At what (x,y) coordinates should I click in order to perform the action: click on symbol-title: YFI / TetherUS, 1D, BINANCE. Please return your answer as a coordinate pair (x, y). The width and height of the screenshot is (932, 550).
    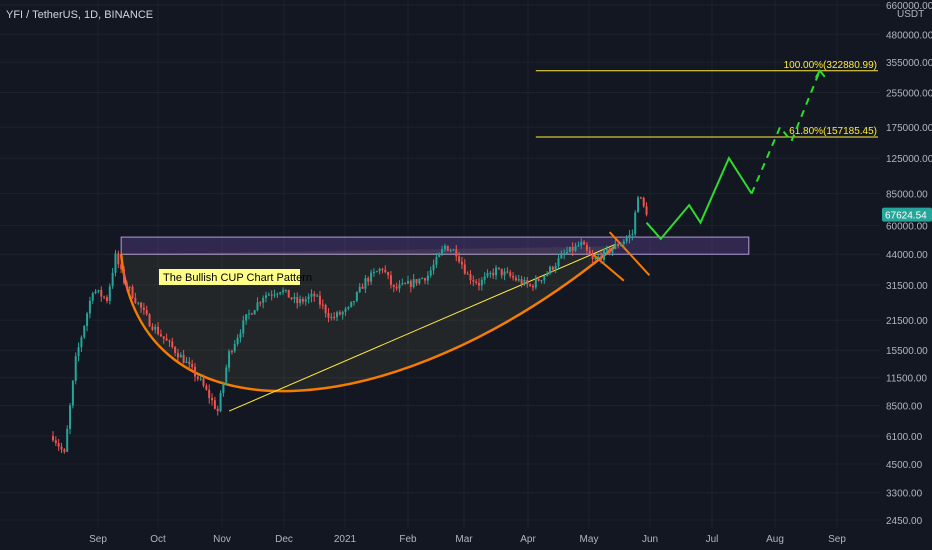
    Looking at the image, I should click on (79, 15).